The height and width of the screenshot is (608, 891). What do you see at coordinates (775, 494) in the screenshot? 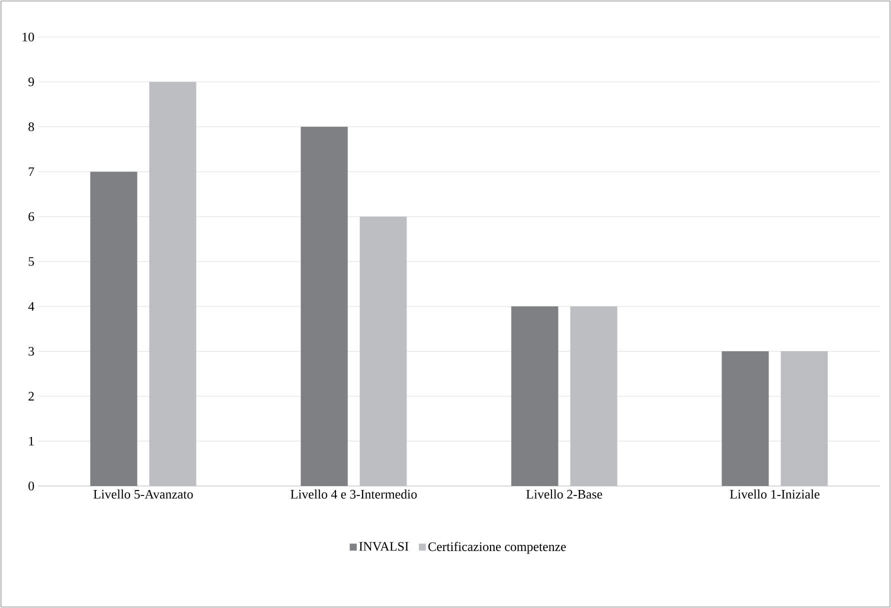
I see `x-tick-label: Livello 1-Iniziale` at bounding box center [775, 494].